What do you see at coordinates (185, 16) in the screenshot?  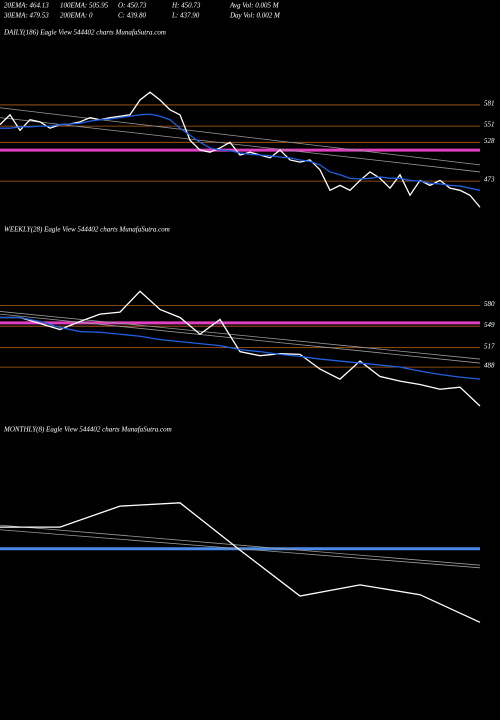 I see `header-stat: L: 437.90` at bounding box center [185, 16].